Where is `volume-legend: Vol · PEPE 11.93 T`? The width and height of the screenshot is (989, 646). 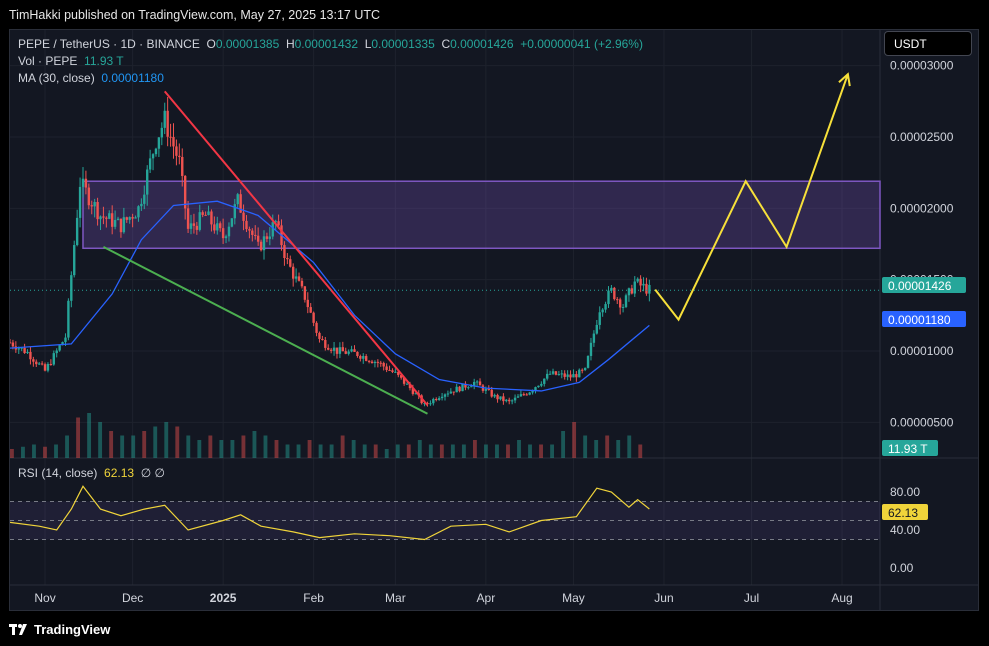 volume-legend: Vol · PEPE 11.93 T is located at coordinates (71, 61).